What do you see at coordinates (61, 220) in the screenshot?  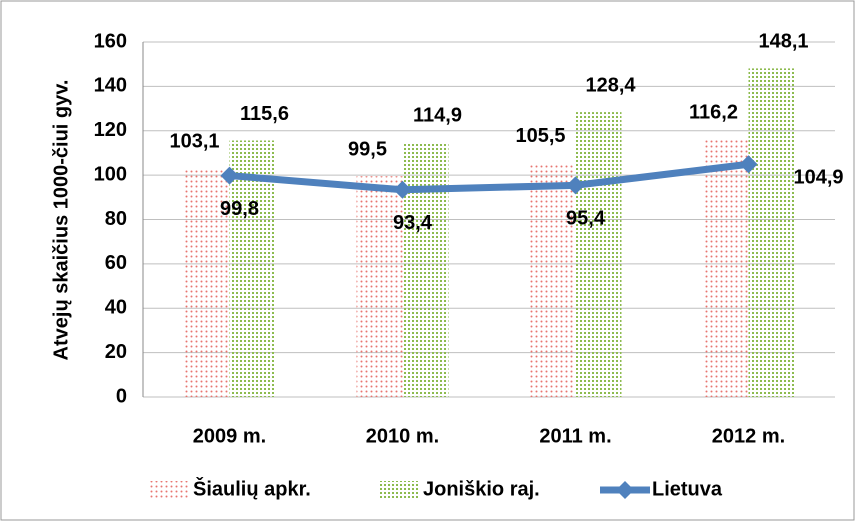 I see `y-axis-label: Atvejų skaičius 1000-čiui gyv.` at bounding box center [61, 220].